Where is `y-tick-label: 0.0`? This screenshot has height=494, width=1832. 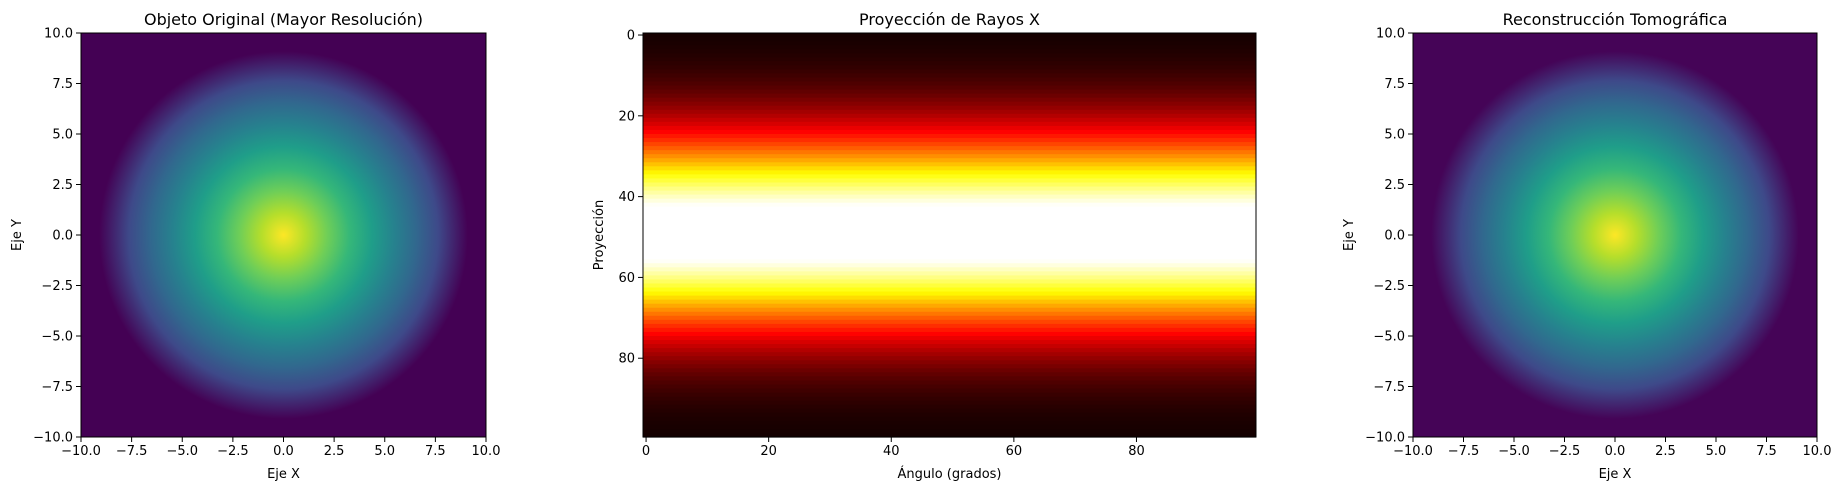 y-tick-label: 0.0 is located at coordinates (1394, 236).